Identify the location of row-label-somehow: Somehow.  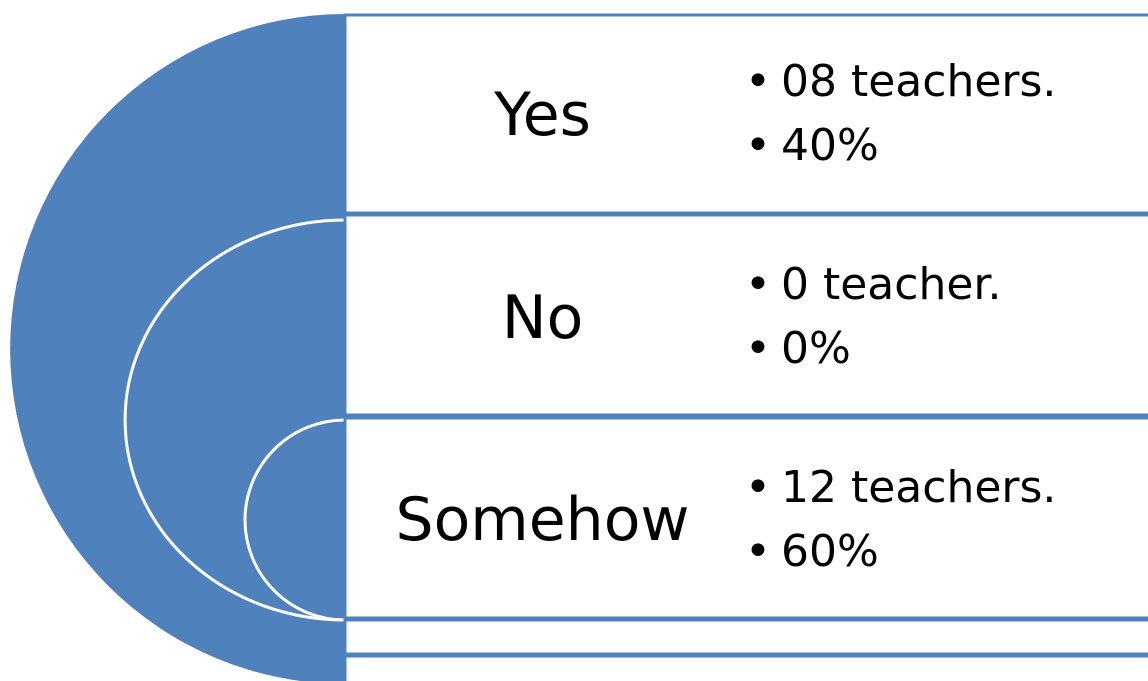
(542, 520).